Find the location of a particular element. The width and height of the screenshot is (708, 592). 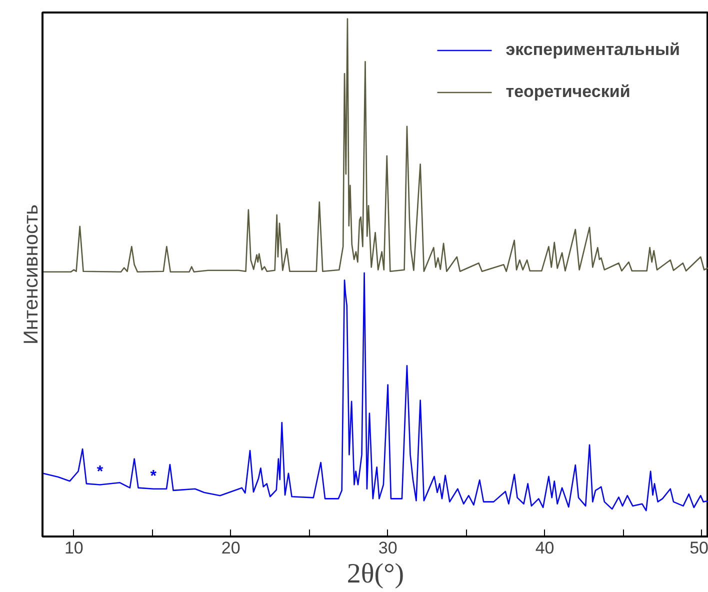

x-tick-label: 20 is located at coordinates (230, 548).